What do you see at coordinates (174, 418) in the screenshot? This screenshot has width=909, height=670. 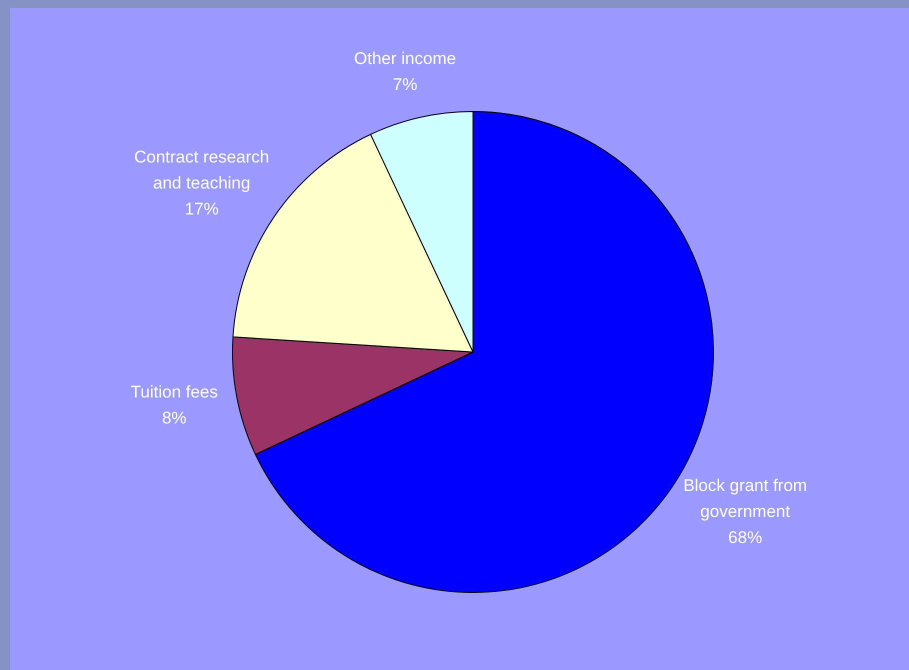 I see `data-label: 8%` at bounding box center [174, 418].